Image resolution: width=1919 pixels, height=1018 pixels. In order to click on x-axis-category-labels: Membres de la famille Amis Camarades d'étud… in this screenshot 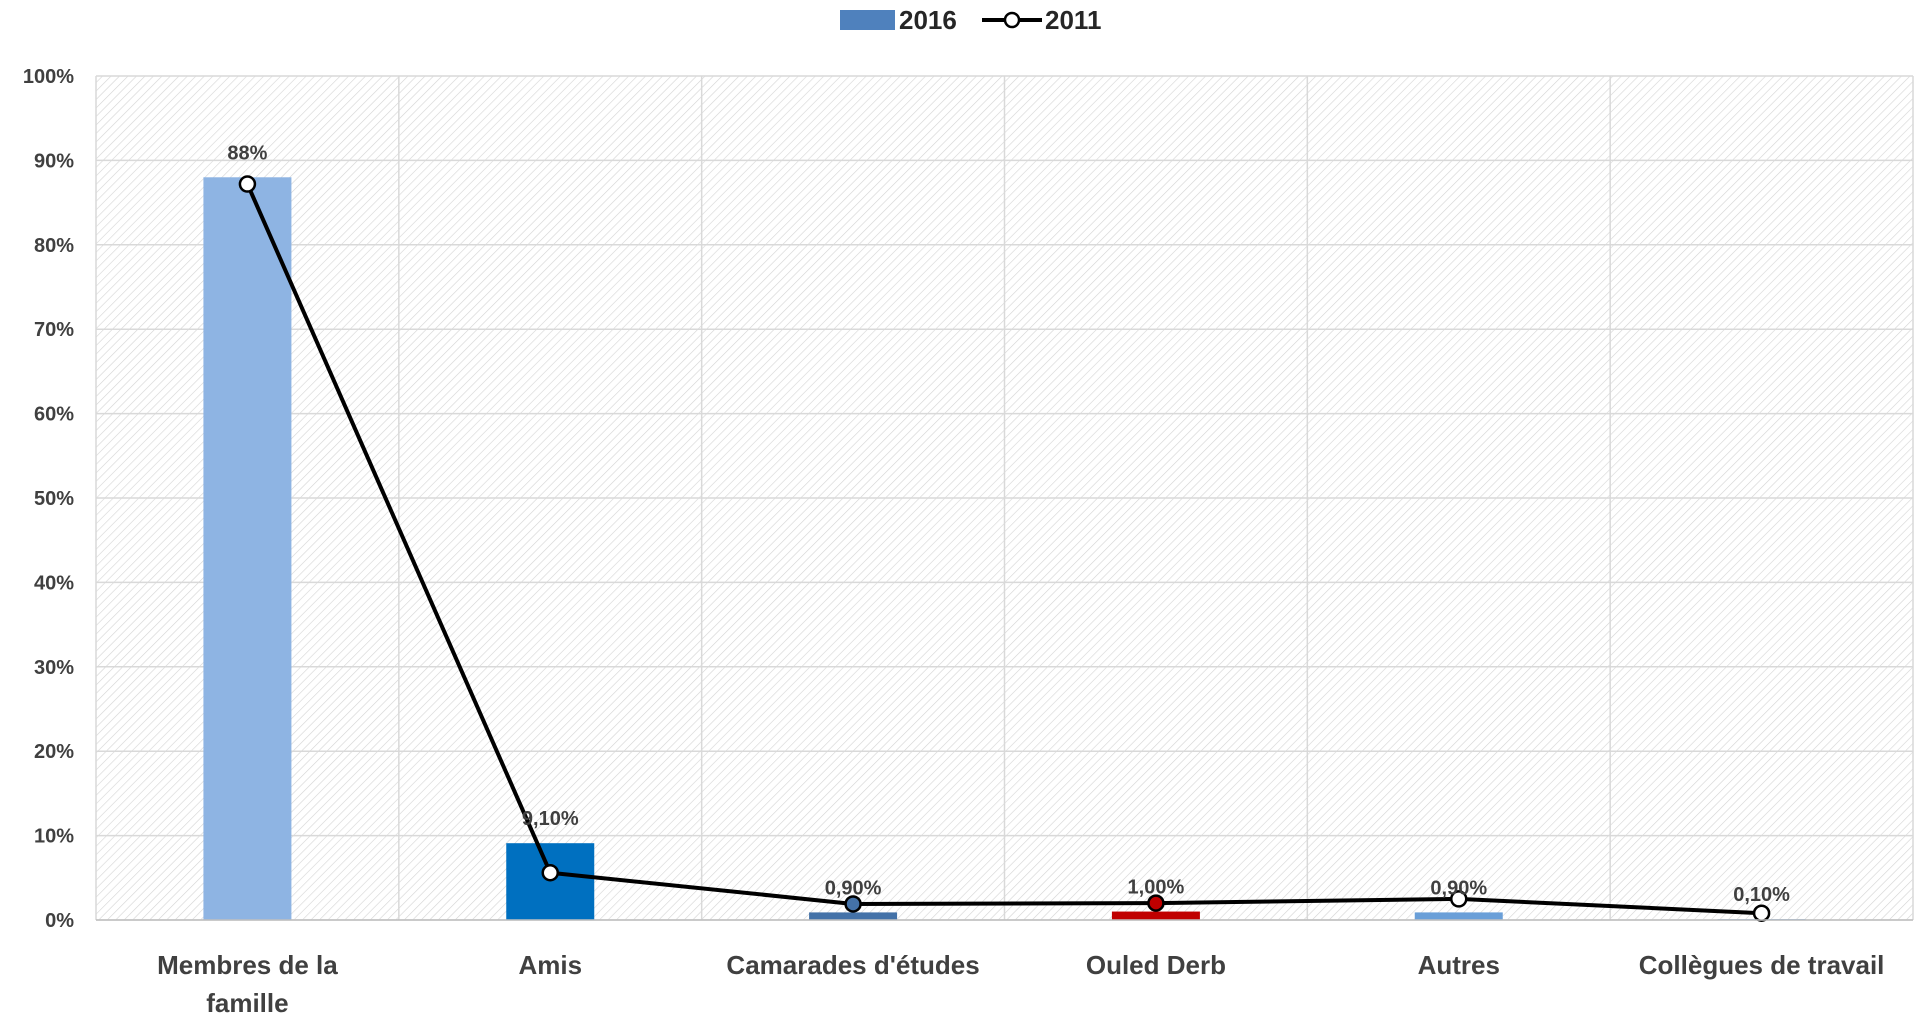, I will do `click(1020, 984)`.